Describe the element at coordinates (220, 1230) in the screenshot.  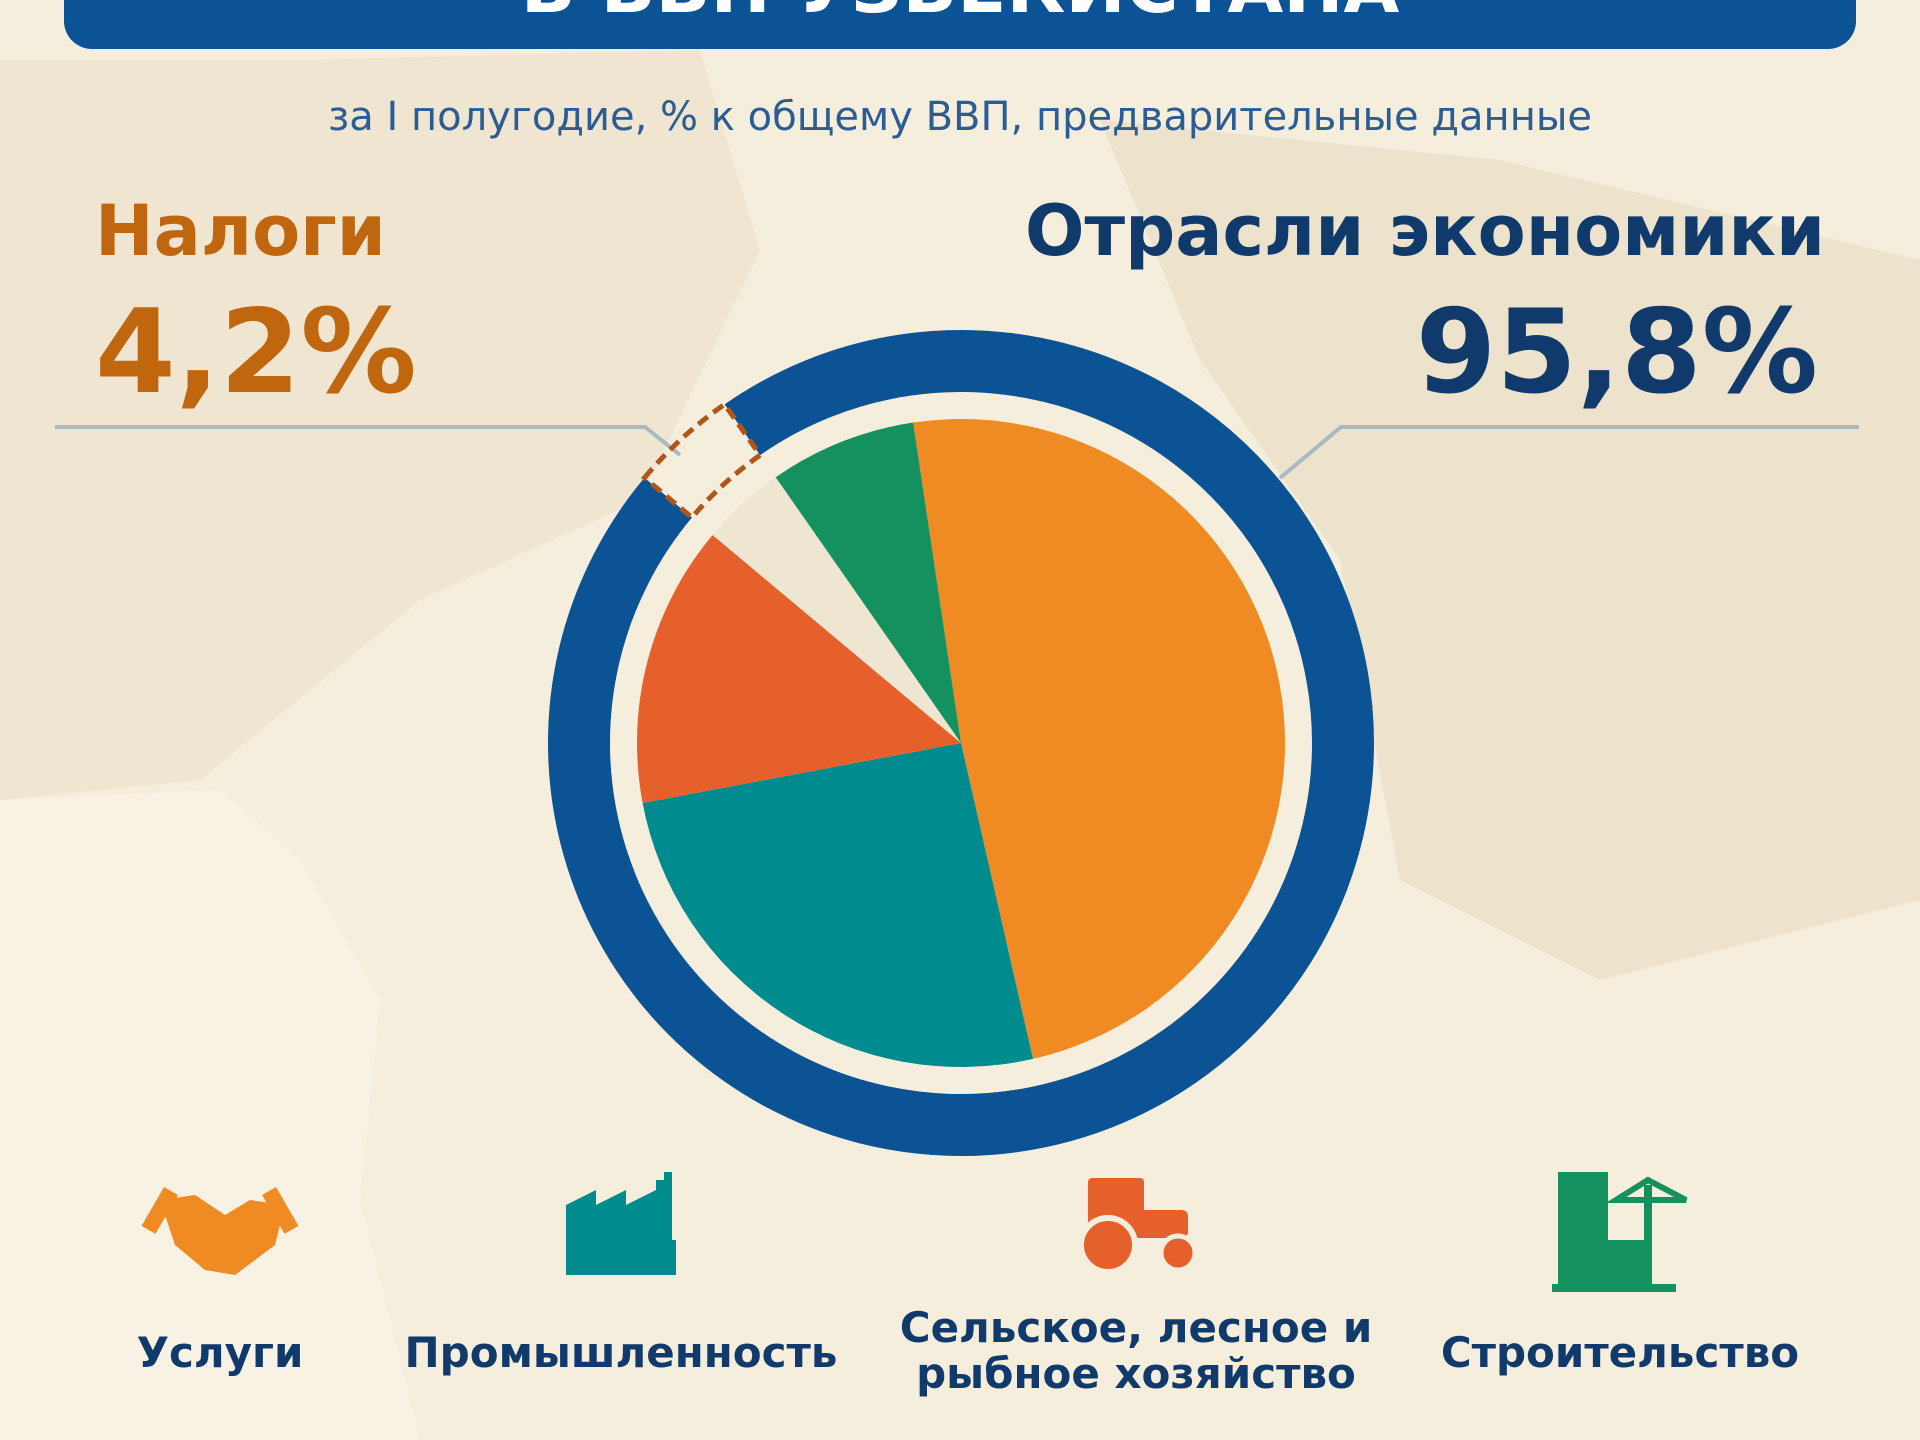
I see `icon-handshake` at that location.